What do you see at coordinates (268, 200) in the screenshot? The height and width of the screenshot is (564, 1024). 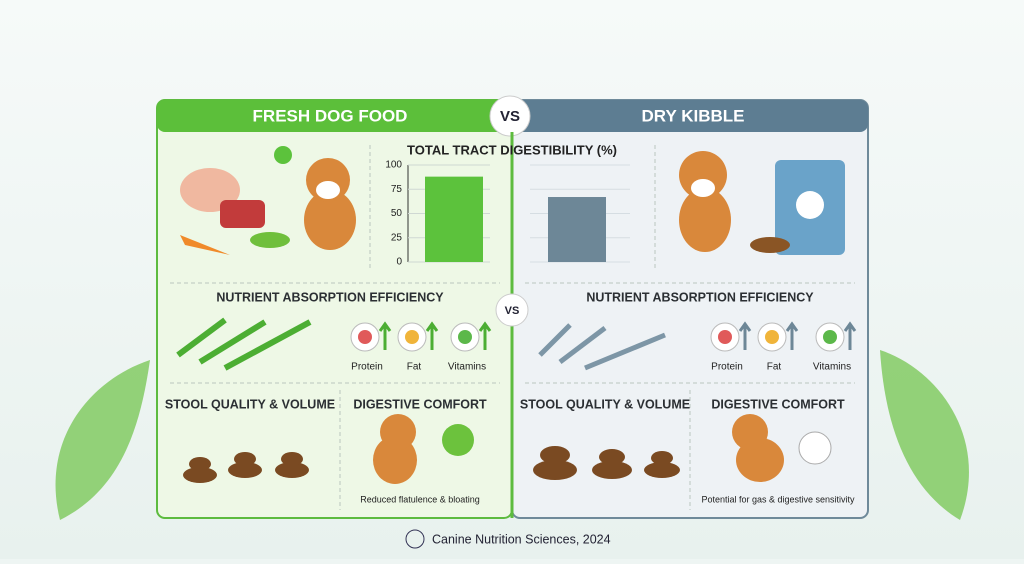 I see `fresh-food-illustration` at bounding box center [268, 200].